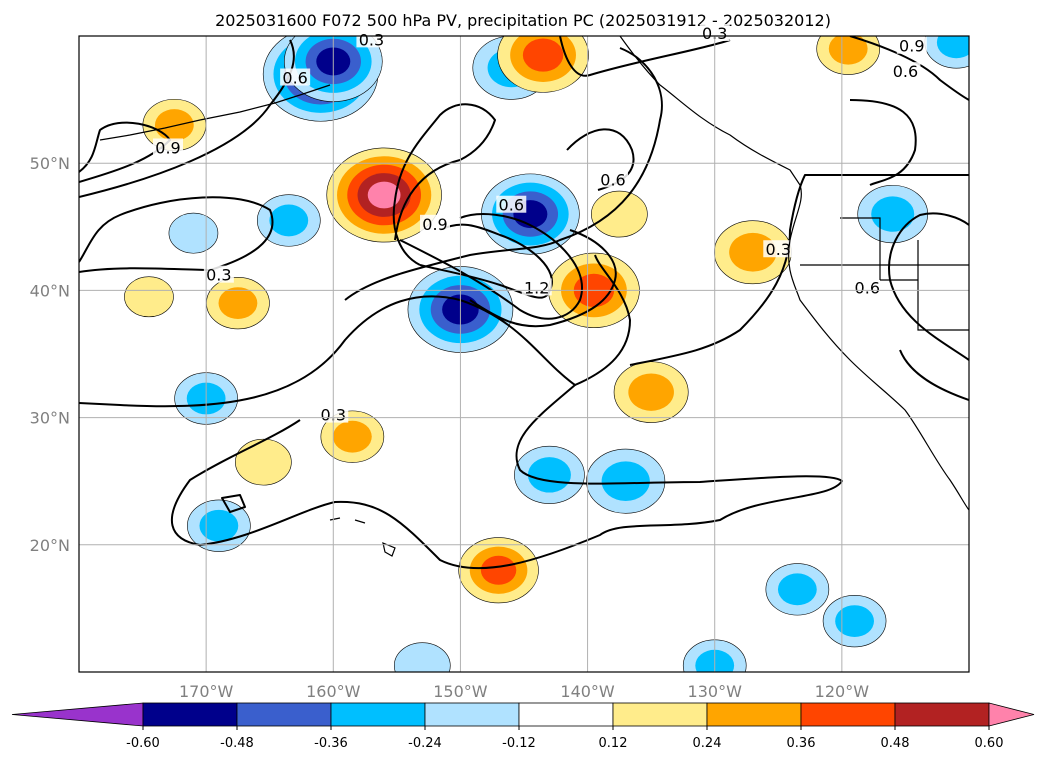 This screenshot has height=765, width=1047. Describe the element at coordinates (77, 714) in the screenshot. I see `colorbar-extend-min` at that location.